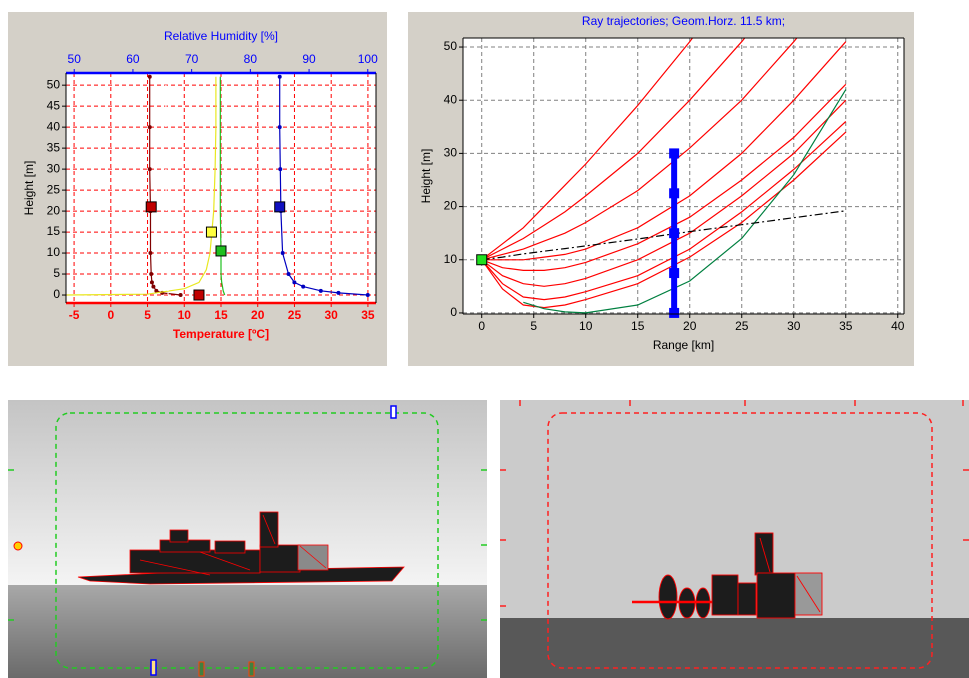 The width and height of the screenshot is (969, 678). What do you see at coordinates (295, 315) in the screenshot?
I see `x-tick-label: 25` at bounding box center [295, 315].